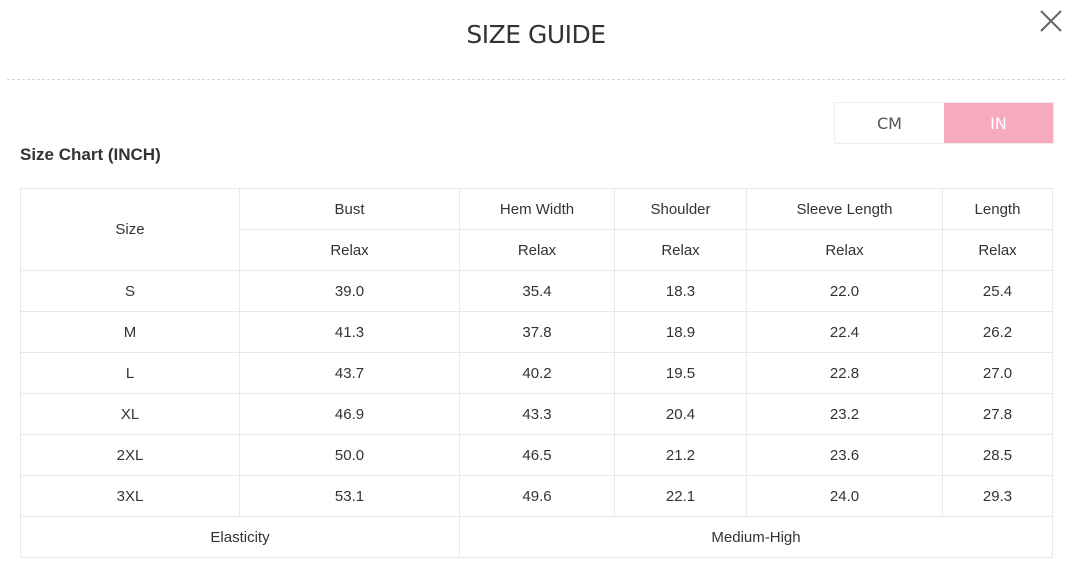 The image size is (1072, 570). Describe the element at coordinates (349, 455) in the screenshot. I see `value-cell: 50.0` at that location.